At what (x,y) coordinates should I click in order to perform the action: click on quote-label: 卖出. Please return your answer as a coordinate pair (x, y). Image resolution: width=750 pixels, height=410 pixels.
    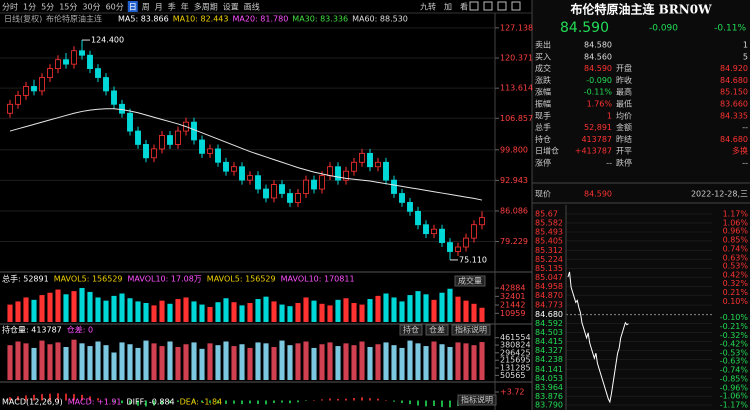
    Looking at the image, I should click on (543, 45).